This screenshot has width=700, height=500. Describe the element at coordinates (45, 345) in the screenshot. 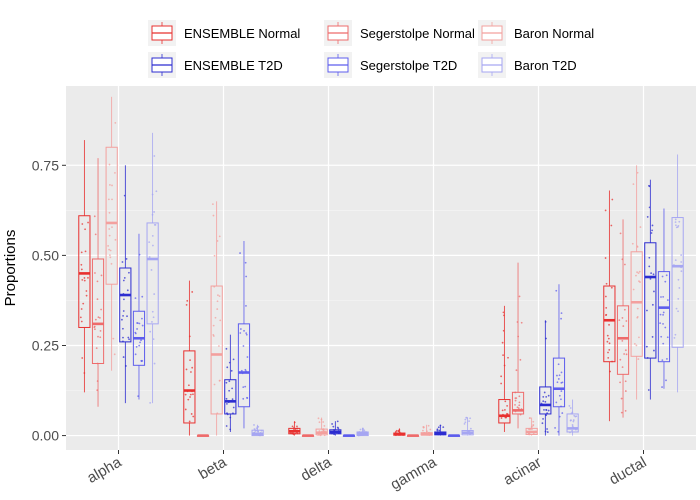

I see `y-tick-label: 0.25` at that location.